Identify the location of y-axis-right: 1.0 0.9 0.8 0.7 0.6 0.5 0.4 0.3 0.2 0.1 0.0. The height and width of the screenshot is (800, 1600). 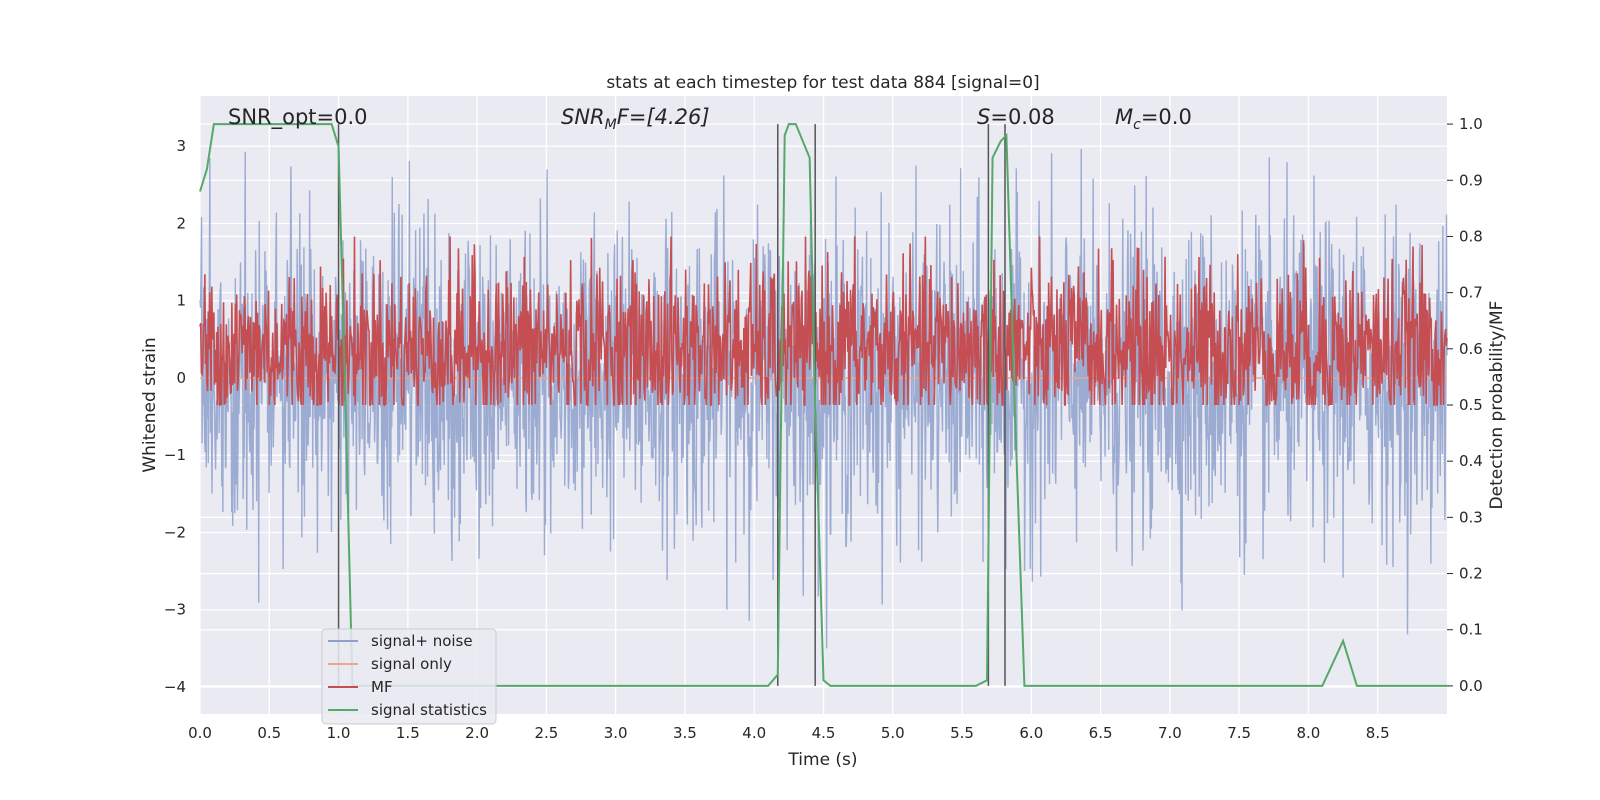
(1465, 405).